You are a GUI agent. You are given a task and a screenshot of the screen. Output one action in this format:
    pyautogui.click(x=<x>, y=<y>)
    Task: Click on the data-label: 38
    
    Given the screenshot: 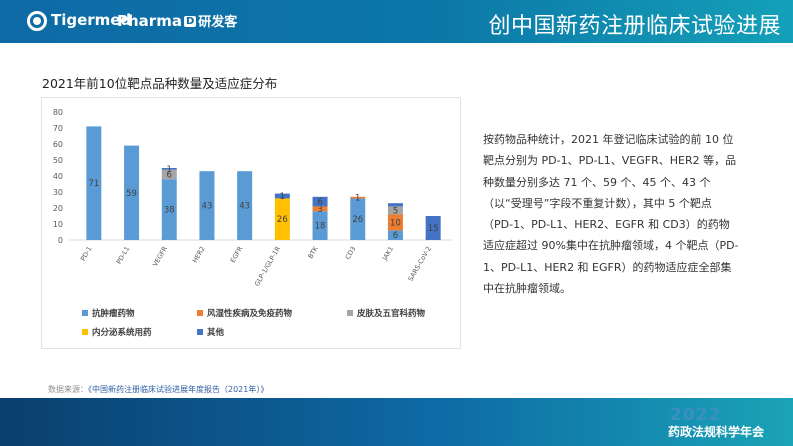 What is the action you would take?
    pyautogui.click(x=169, y=211)
    